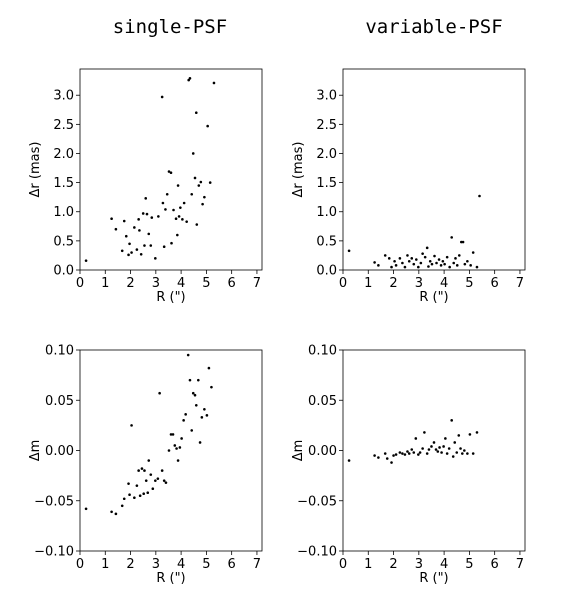  Describe the element at coordinates (368, 283) in the screenshot. I see `variable-psf-dr-x-tick-label: 1` at that location.